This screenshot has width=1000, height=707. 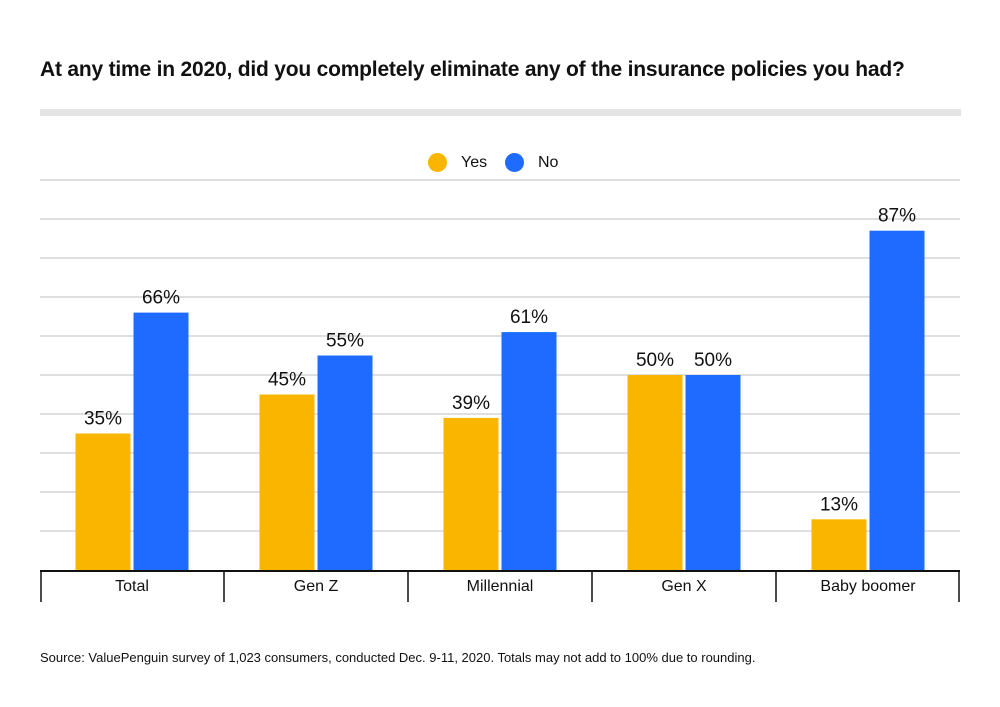 What do you see at coordinates (655, 360) in the screenshot?
I see `data-label-yes: 50%` at bounding box center [655, 360].